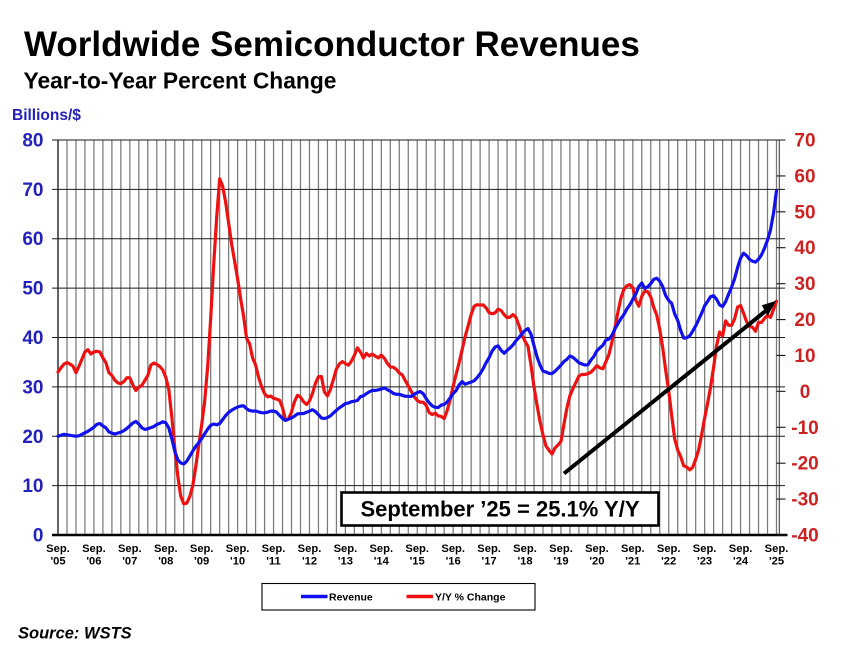 The image size is (851, 649). Describe the element at coordinates (93, 562) in the screenshot. I see `svg-text: '06` at that location.